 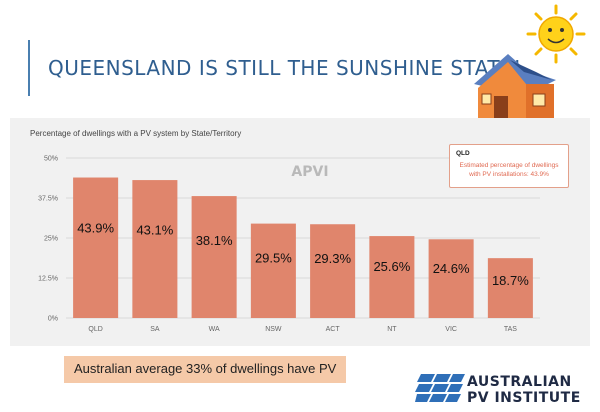 What do you see at coordinates (48, 279) in the screenshot?
I see `y-tick-label: 12.5%` at bounding box center [48, 279].